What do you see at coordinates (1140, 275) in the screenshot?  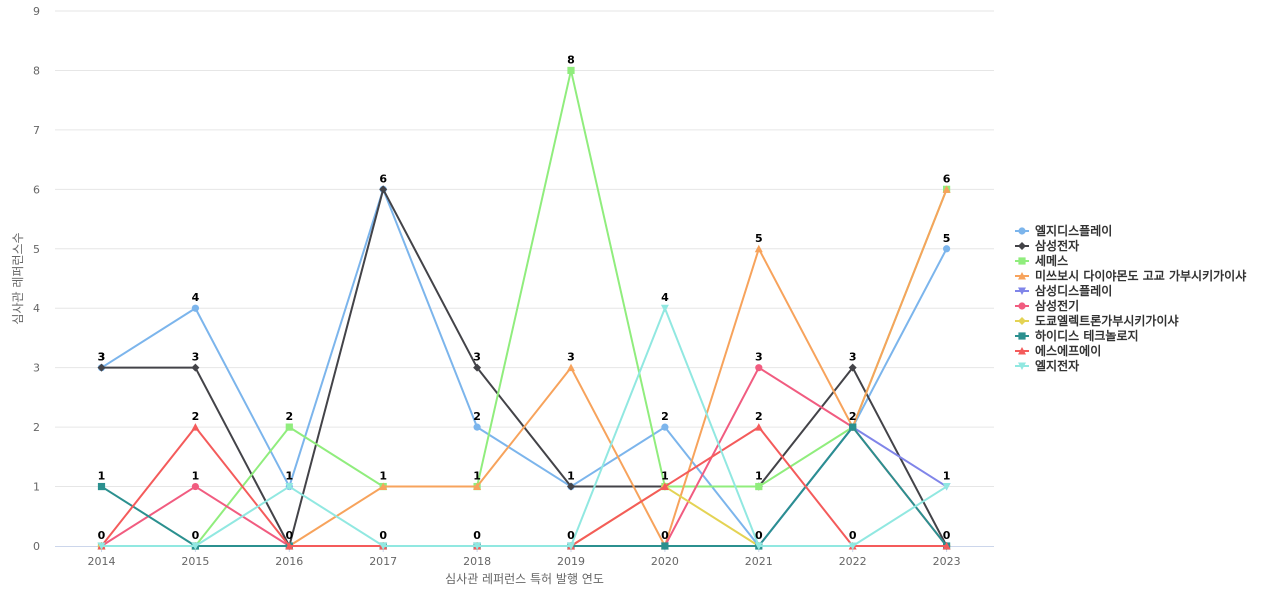 I see `legend-label: 미쓰보시 다이야몬도 고교 가부시키가이샤` at bounding box center [1140, 275].